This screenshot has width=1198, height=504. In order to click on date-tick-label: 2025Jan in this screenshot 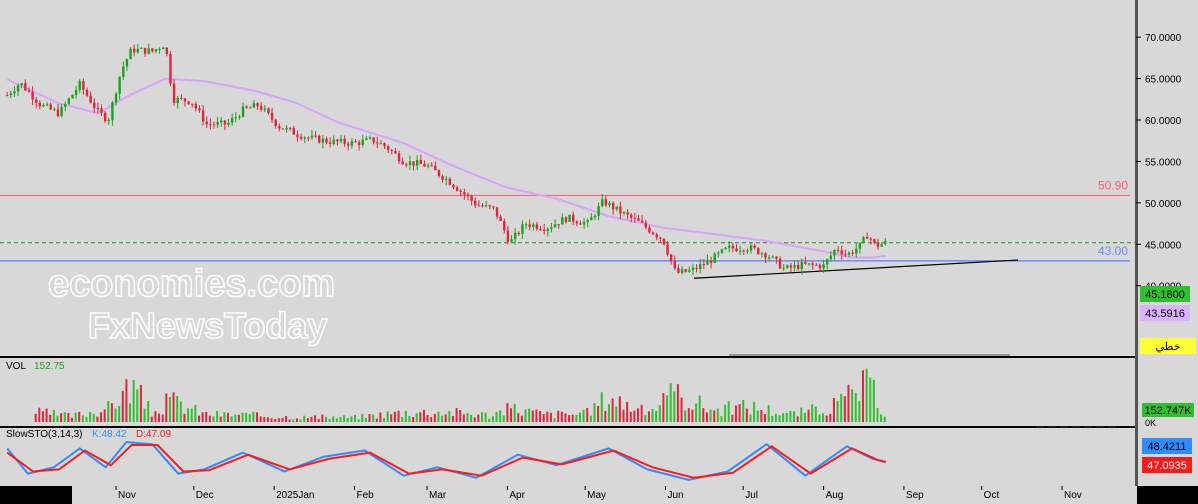, I will do `click(295, 495)`.